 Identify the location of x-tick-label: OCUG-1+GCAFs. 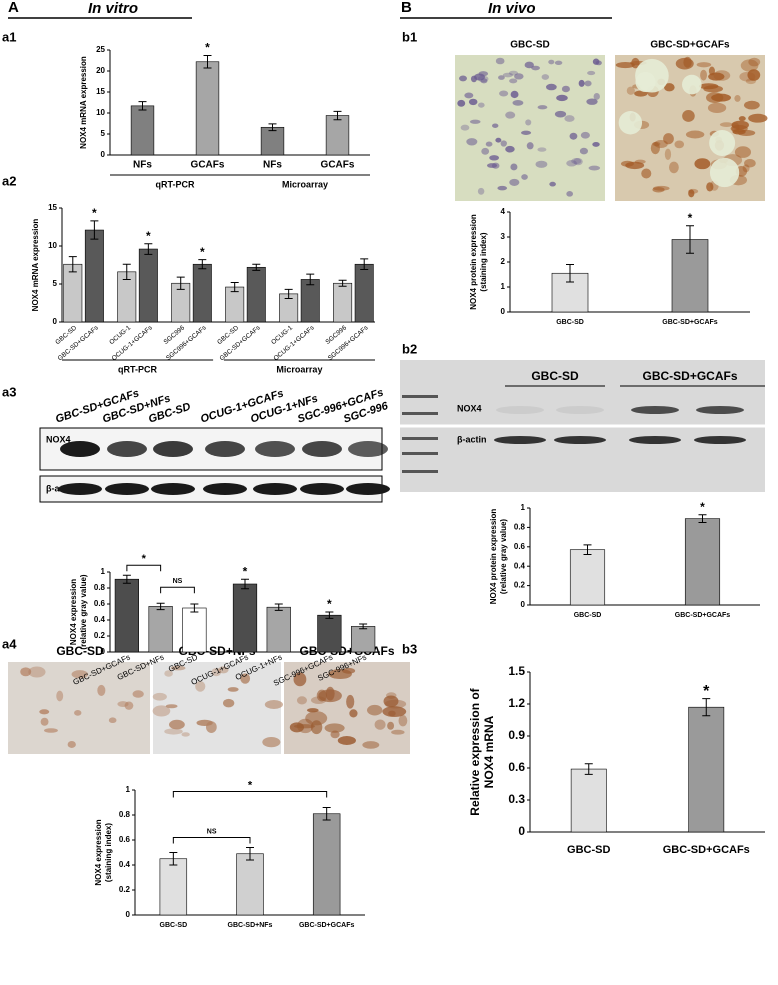
(133, 343).